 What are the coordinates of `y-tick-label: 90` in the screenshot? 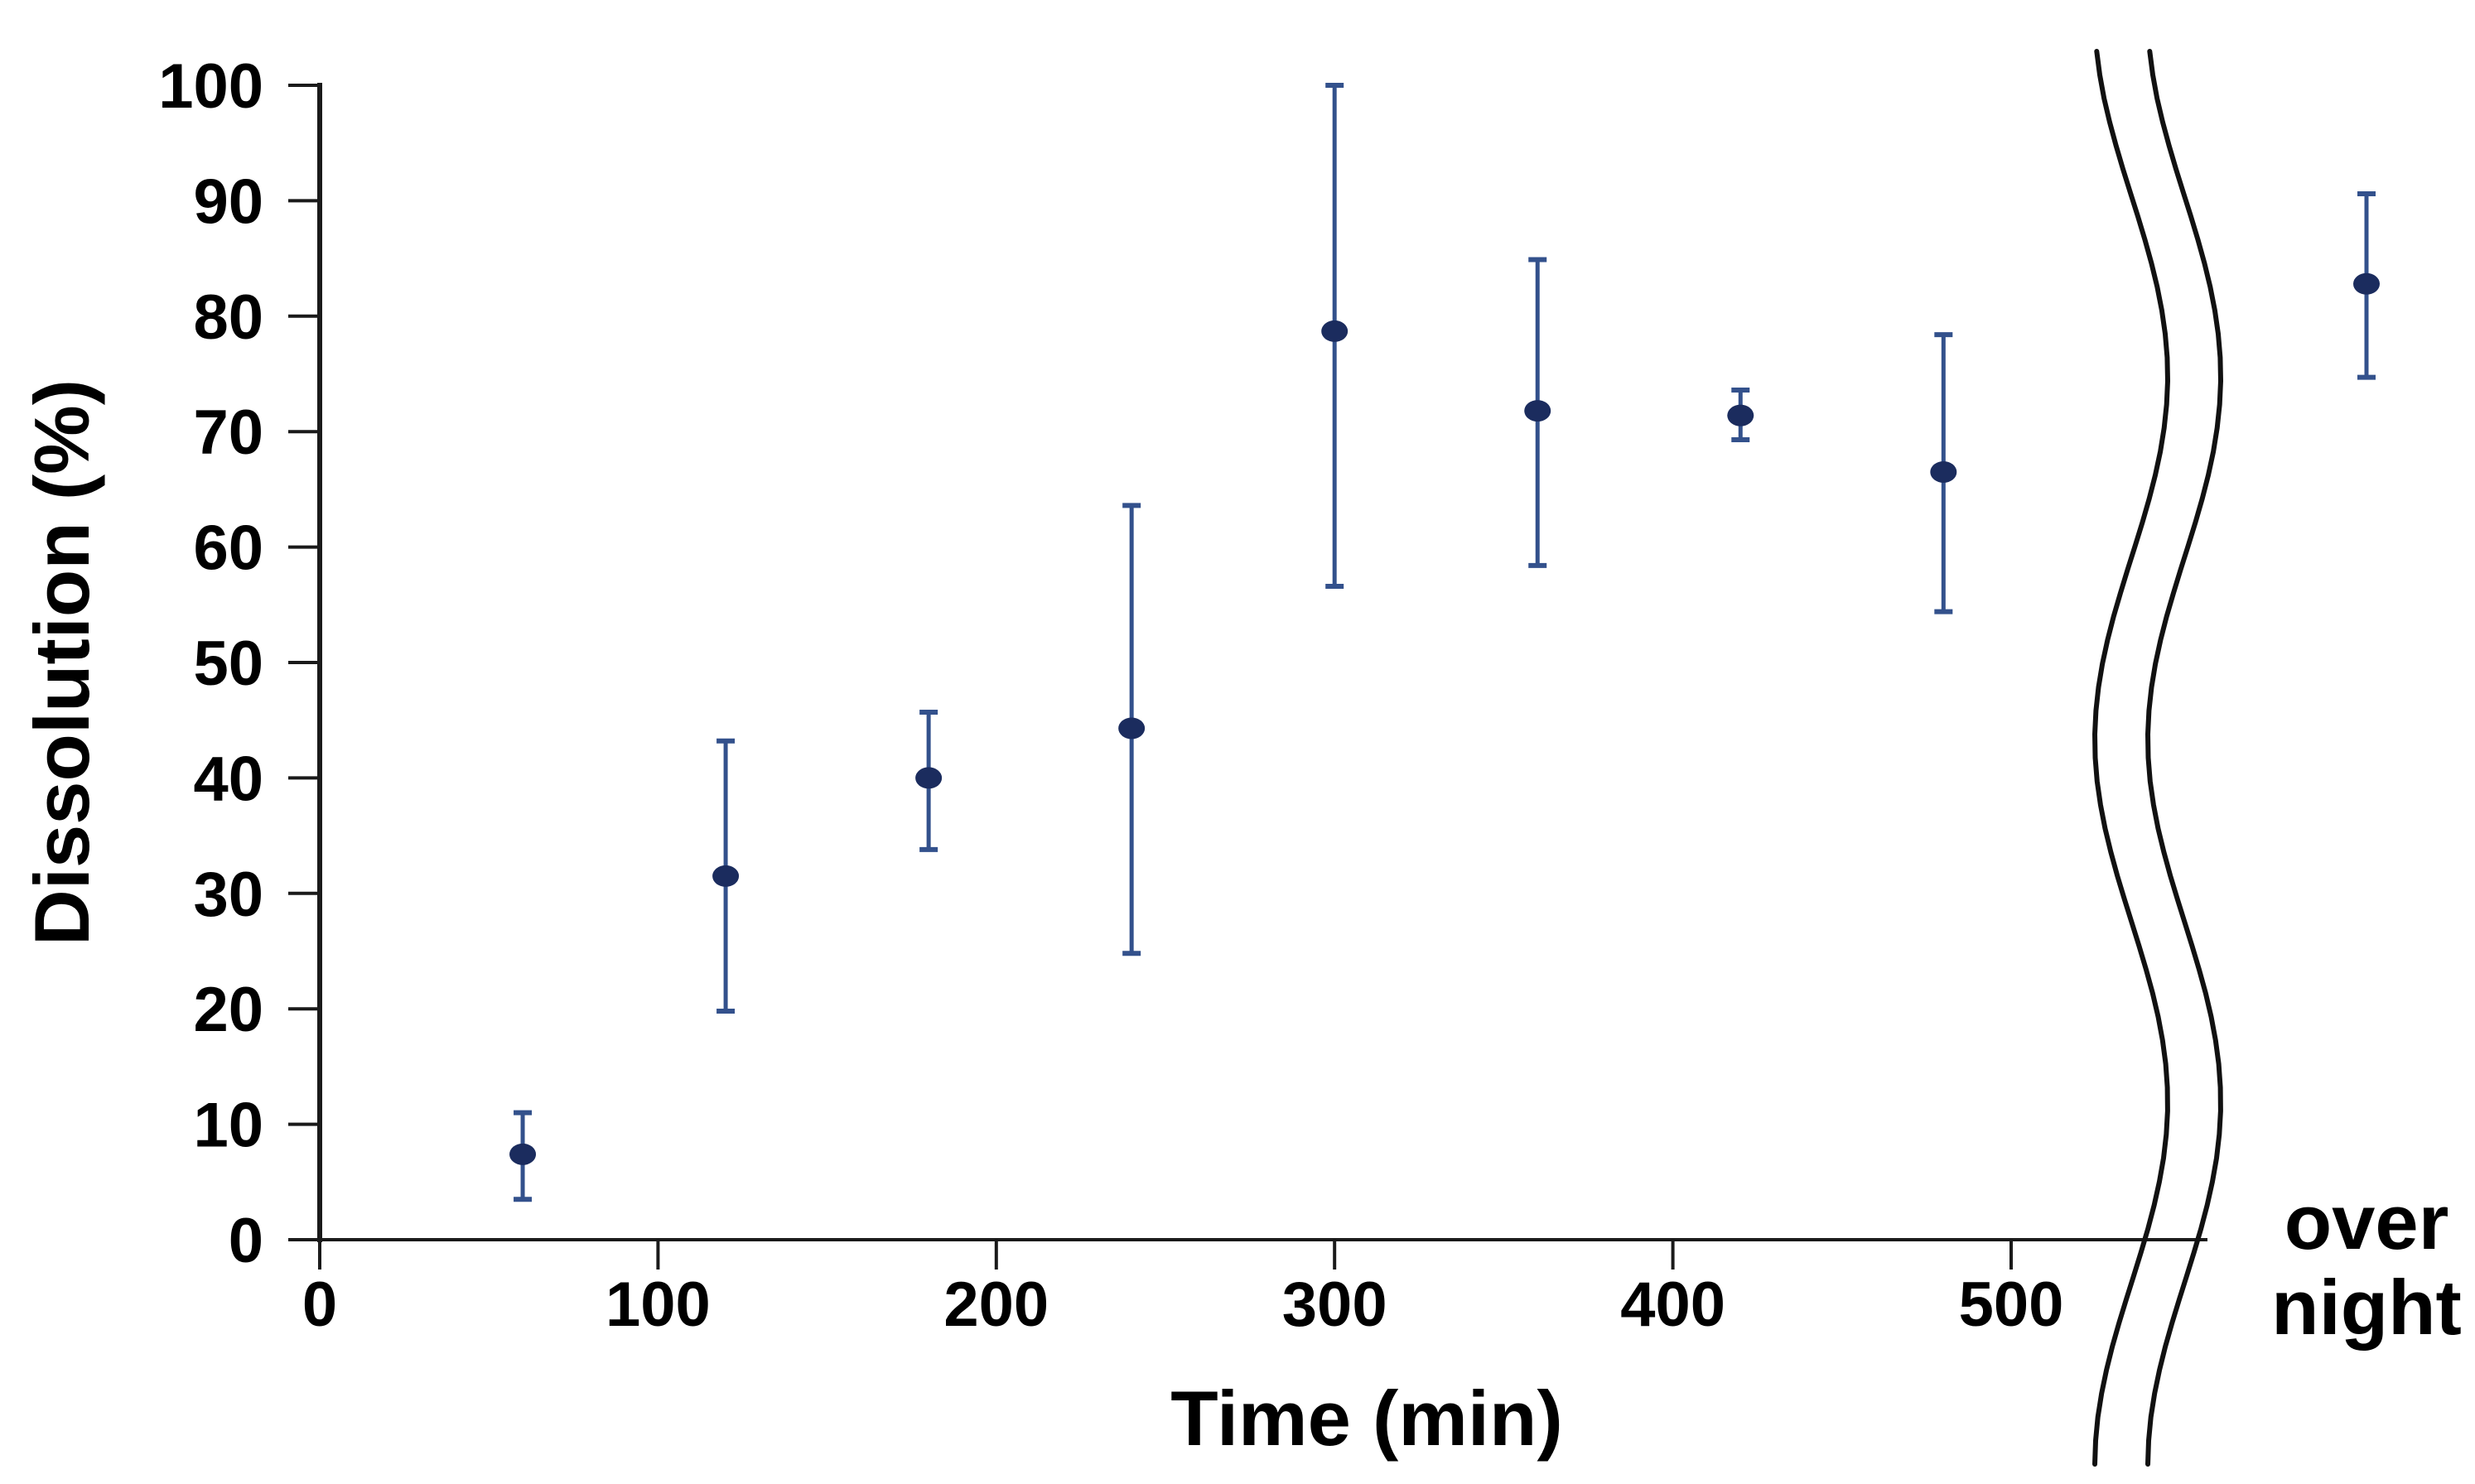 It's located at (228, 201).